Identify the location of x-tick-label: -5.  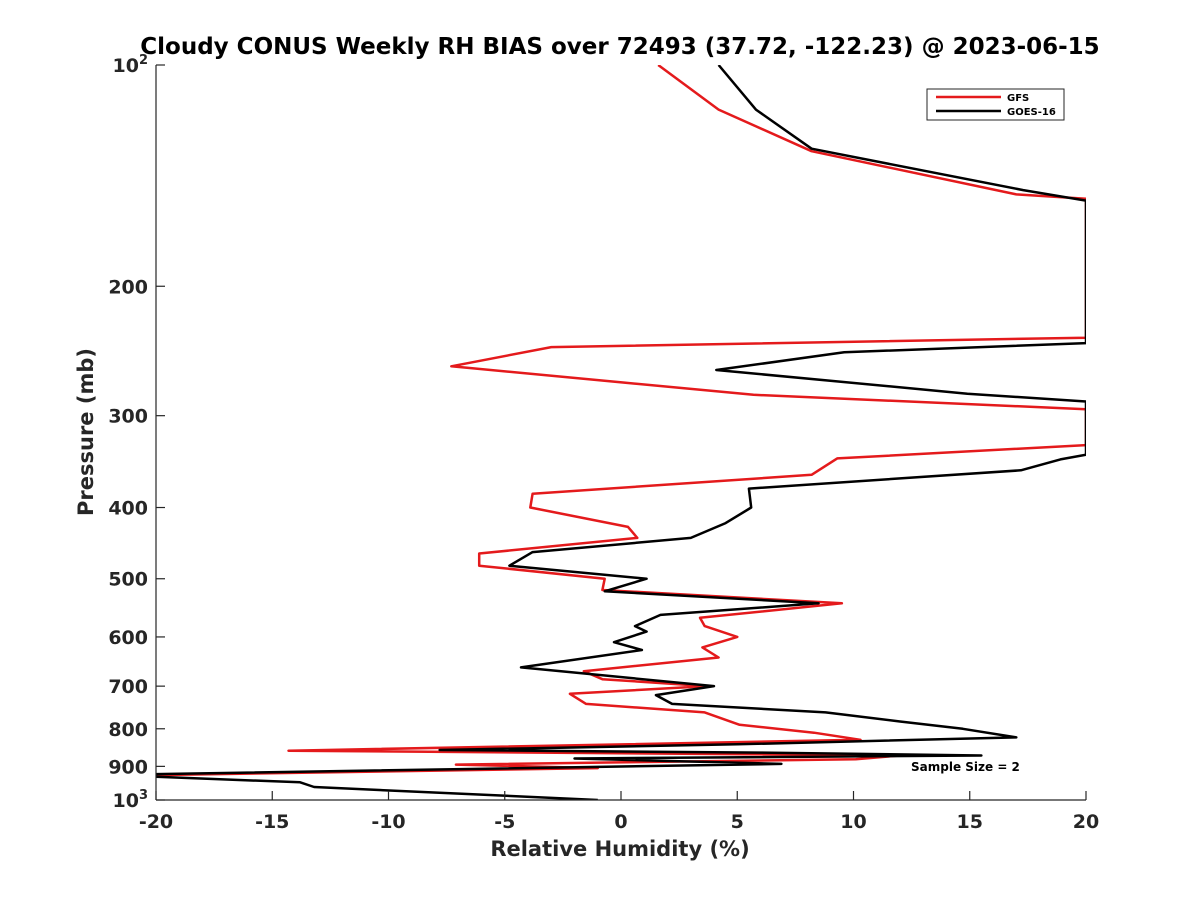
(504, 822).